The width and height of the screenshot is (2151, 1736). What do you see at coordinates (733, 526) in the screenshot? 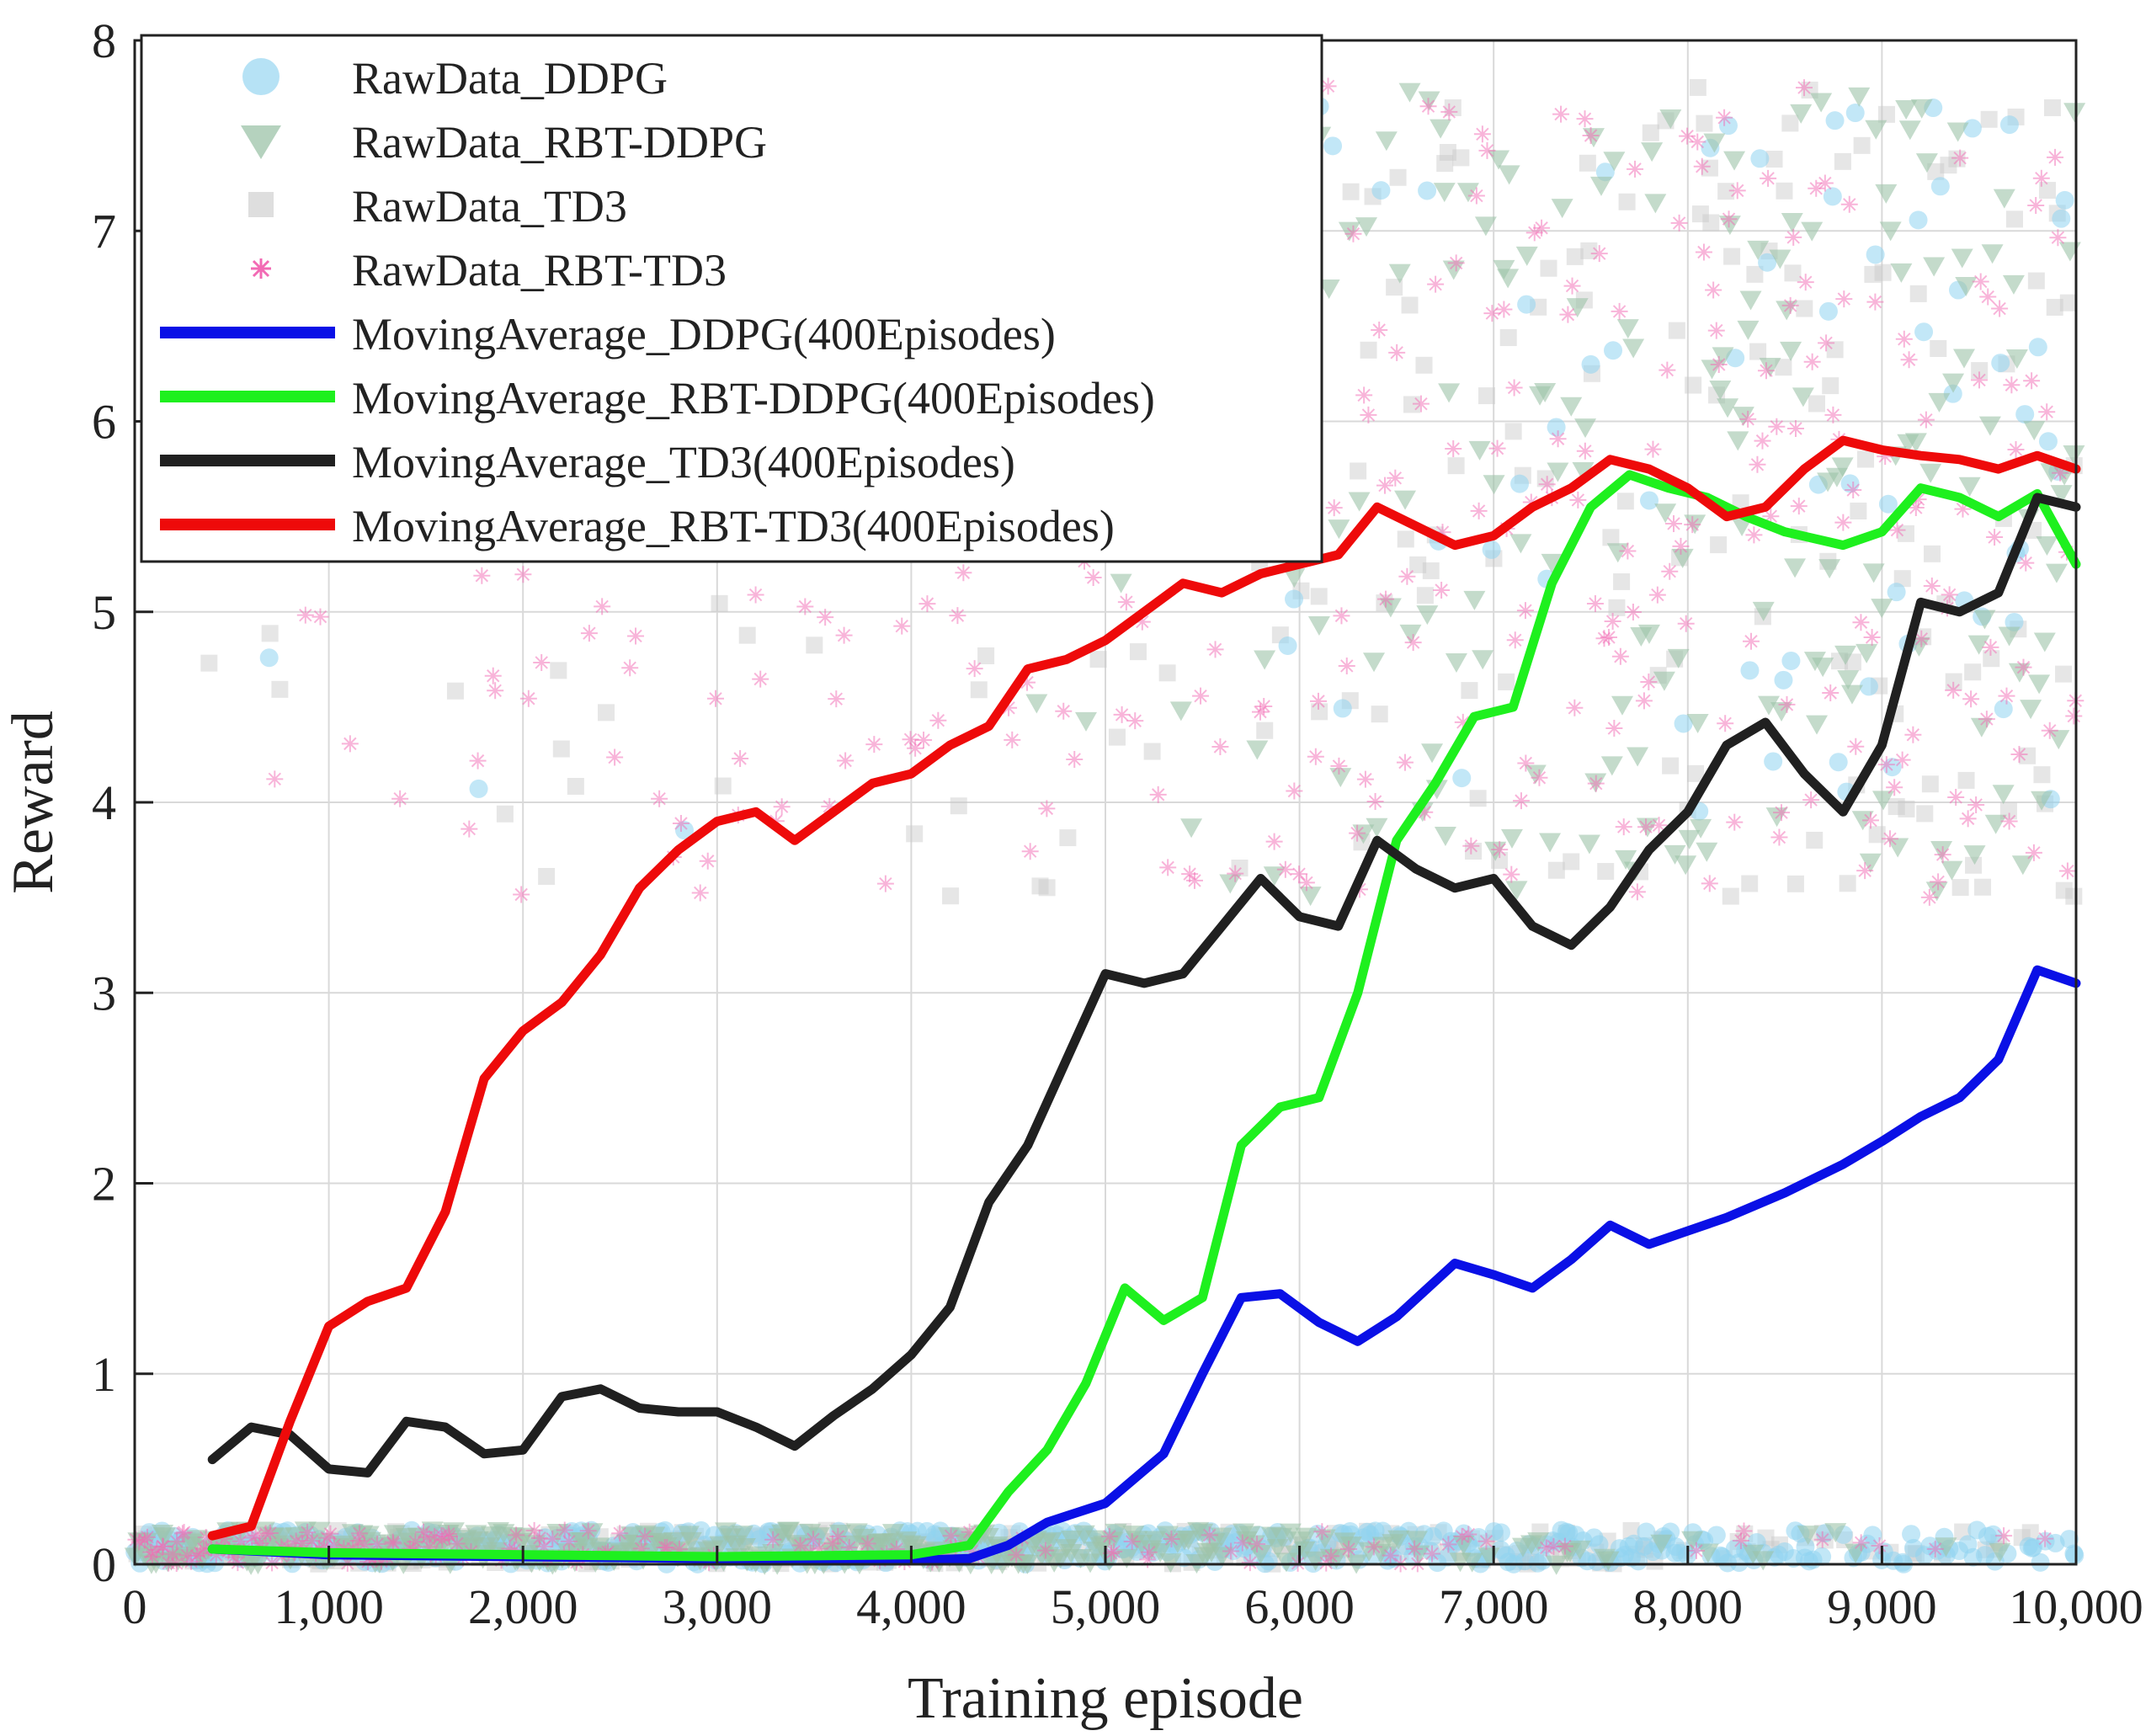
I see `legend-label: MovingAverage_RBT-TD3(400Episodes)` at bounding box center [733, 526].